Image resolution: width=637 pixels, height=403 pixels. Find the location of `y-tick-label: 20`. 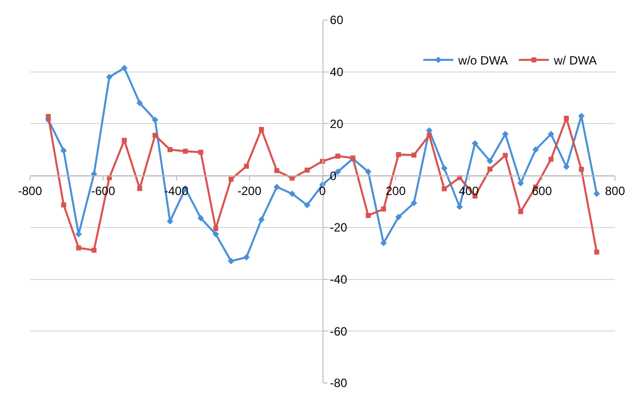

y-tick-label: 20 is located at coordinates (337, 123).